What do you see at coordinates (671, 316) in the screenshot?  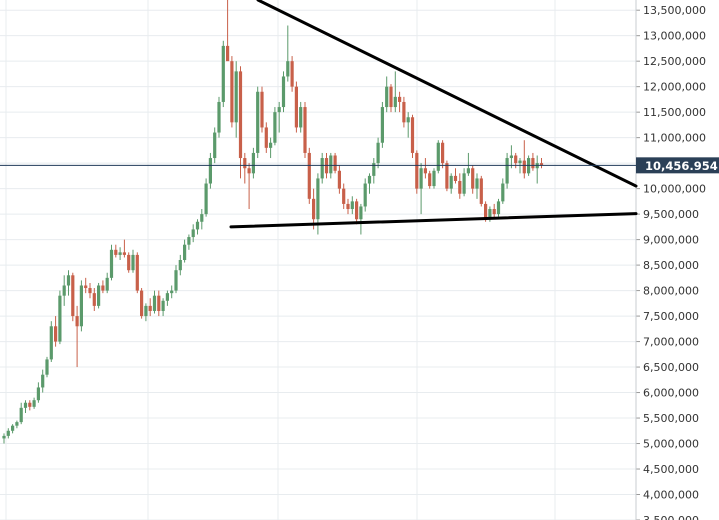 I see `tick-label-8: 7,500,000` at bounding box center [671, 316].